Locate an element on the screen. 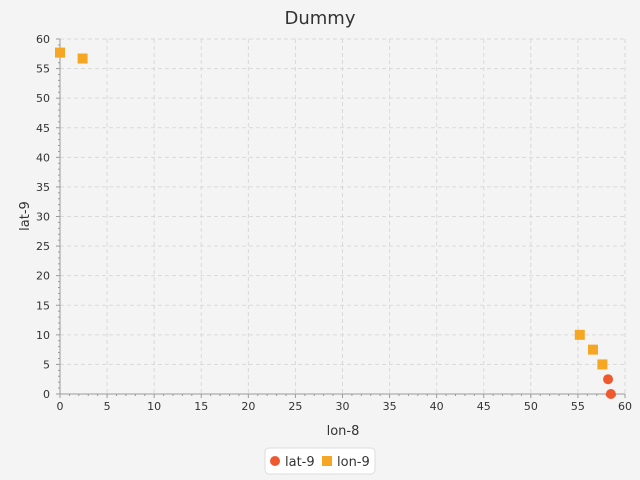 This screenshot has height=480, width=640. y-tick-label-4: 20 is located at coordinates (43, 276).